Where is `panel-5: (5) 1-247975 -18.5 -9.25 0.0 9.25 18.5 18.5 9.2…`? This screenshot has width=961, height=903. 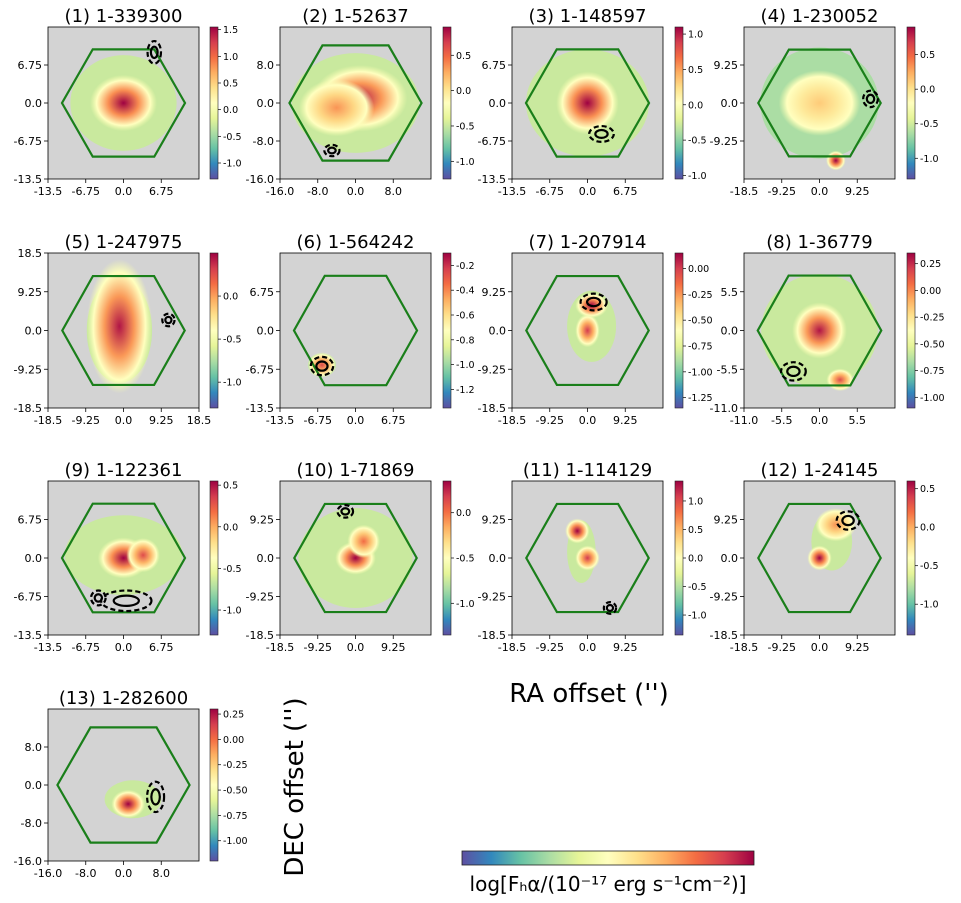 panel-5: (5) 1-247975 -18.5 -9.25 0.0 9.25 18.5 18.5 9.2… is located at coordinates (128, 329).